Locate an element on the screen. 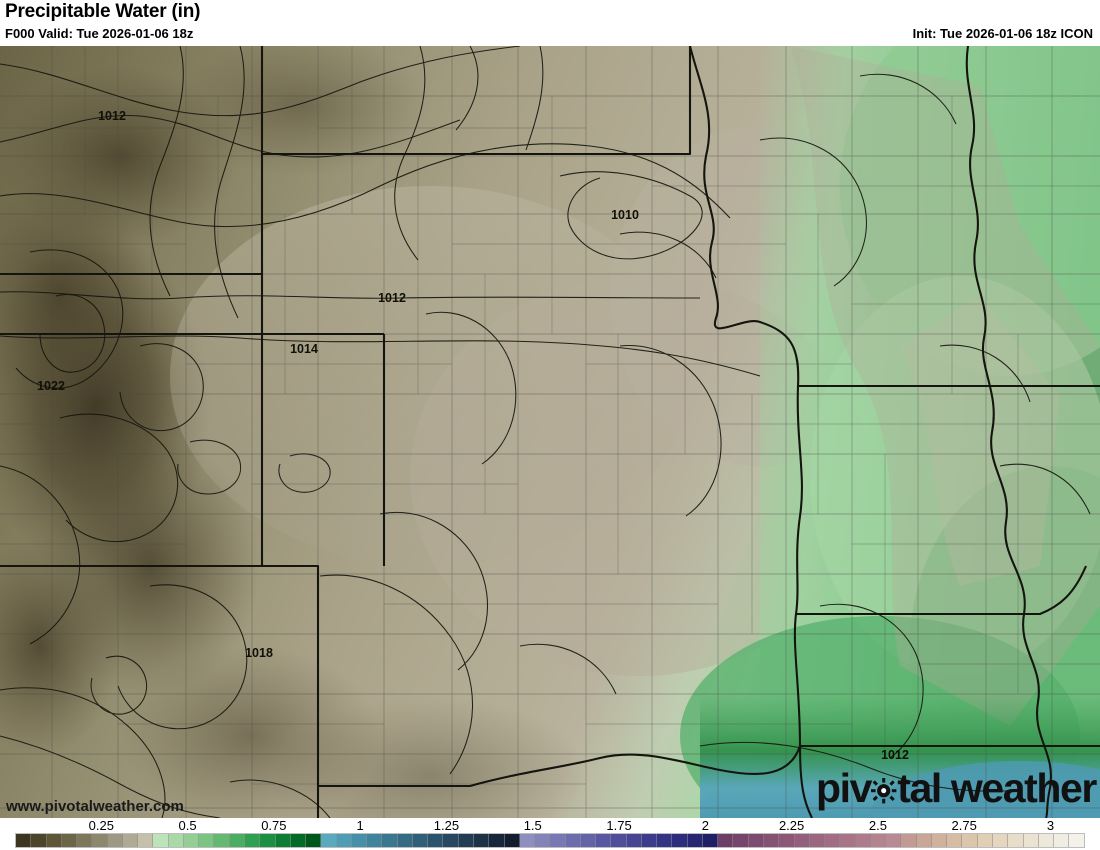  colorbar-tick-label: 0.25 is located at coordinates (101, 825).